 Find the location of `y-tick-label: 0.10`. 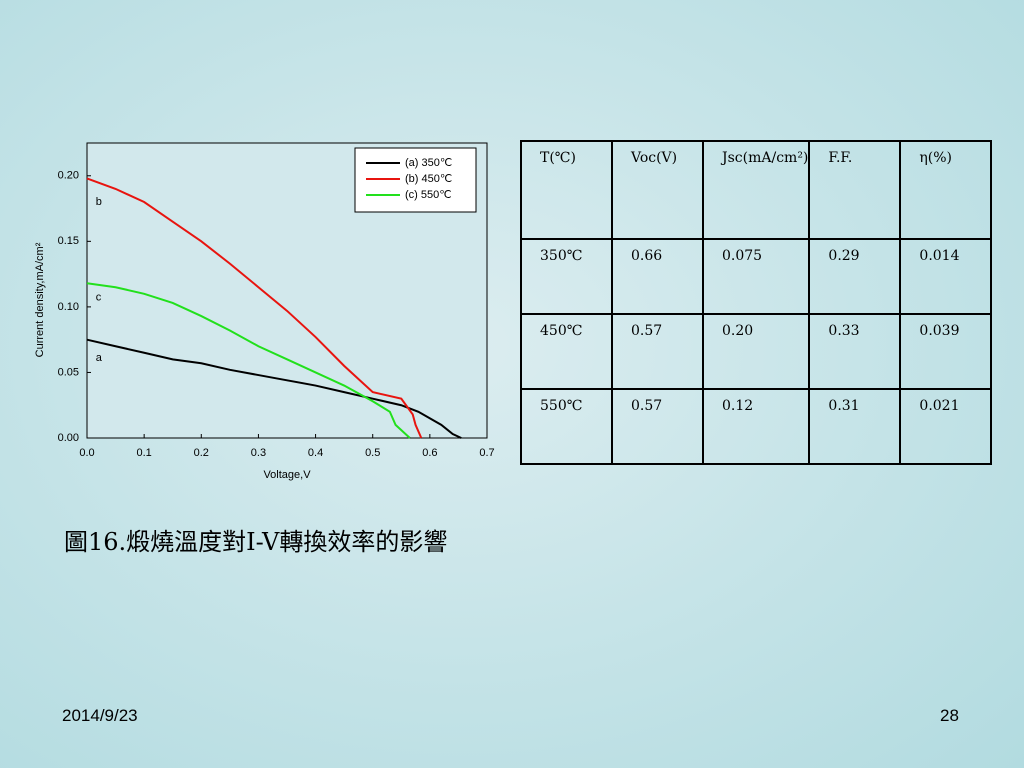

y-tick-label: 0.10 is located at coordinates (68, 307).